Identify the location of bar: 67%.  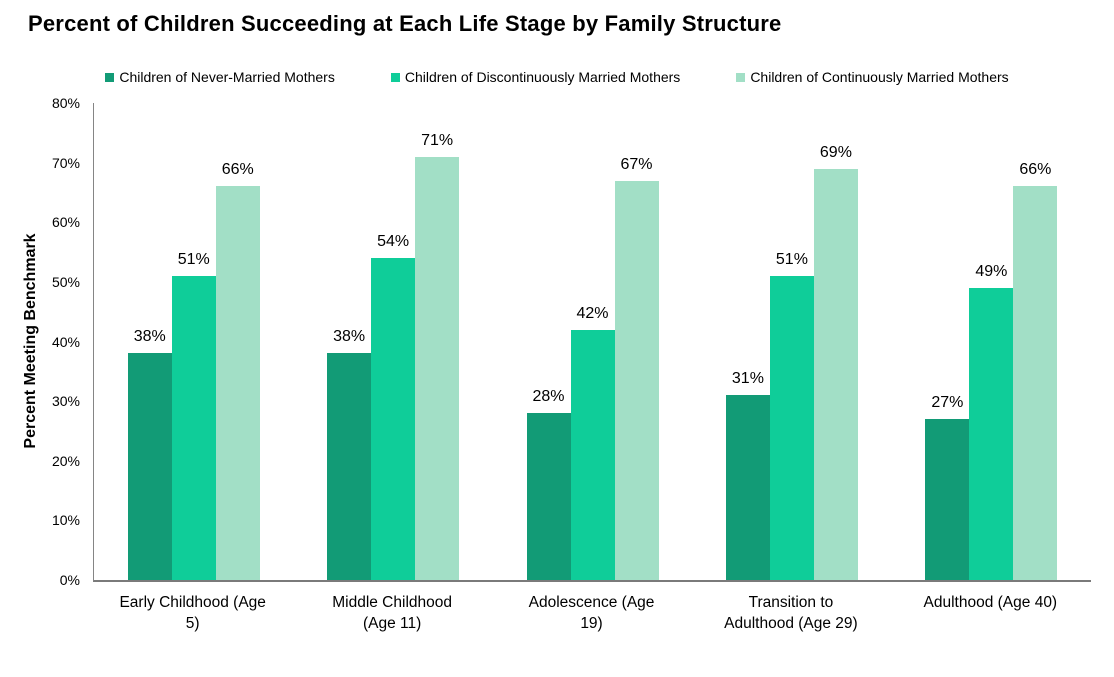
(636, 368).